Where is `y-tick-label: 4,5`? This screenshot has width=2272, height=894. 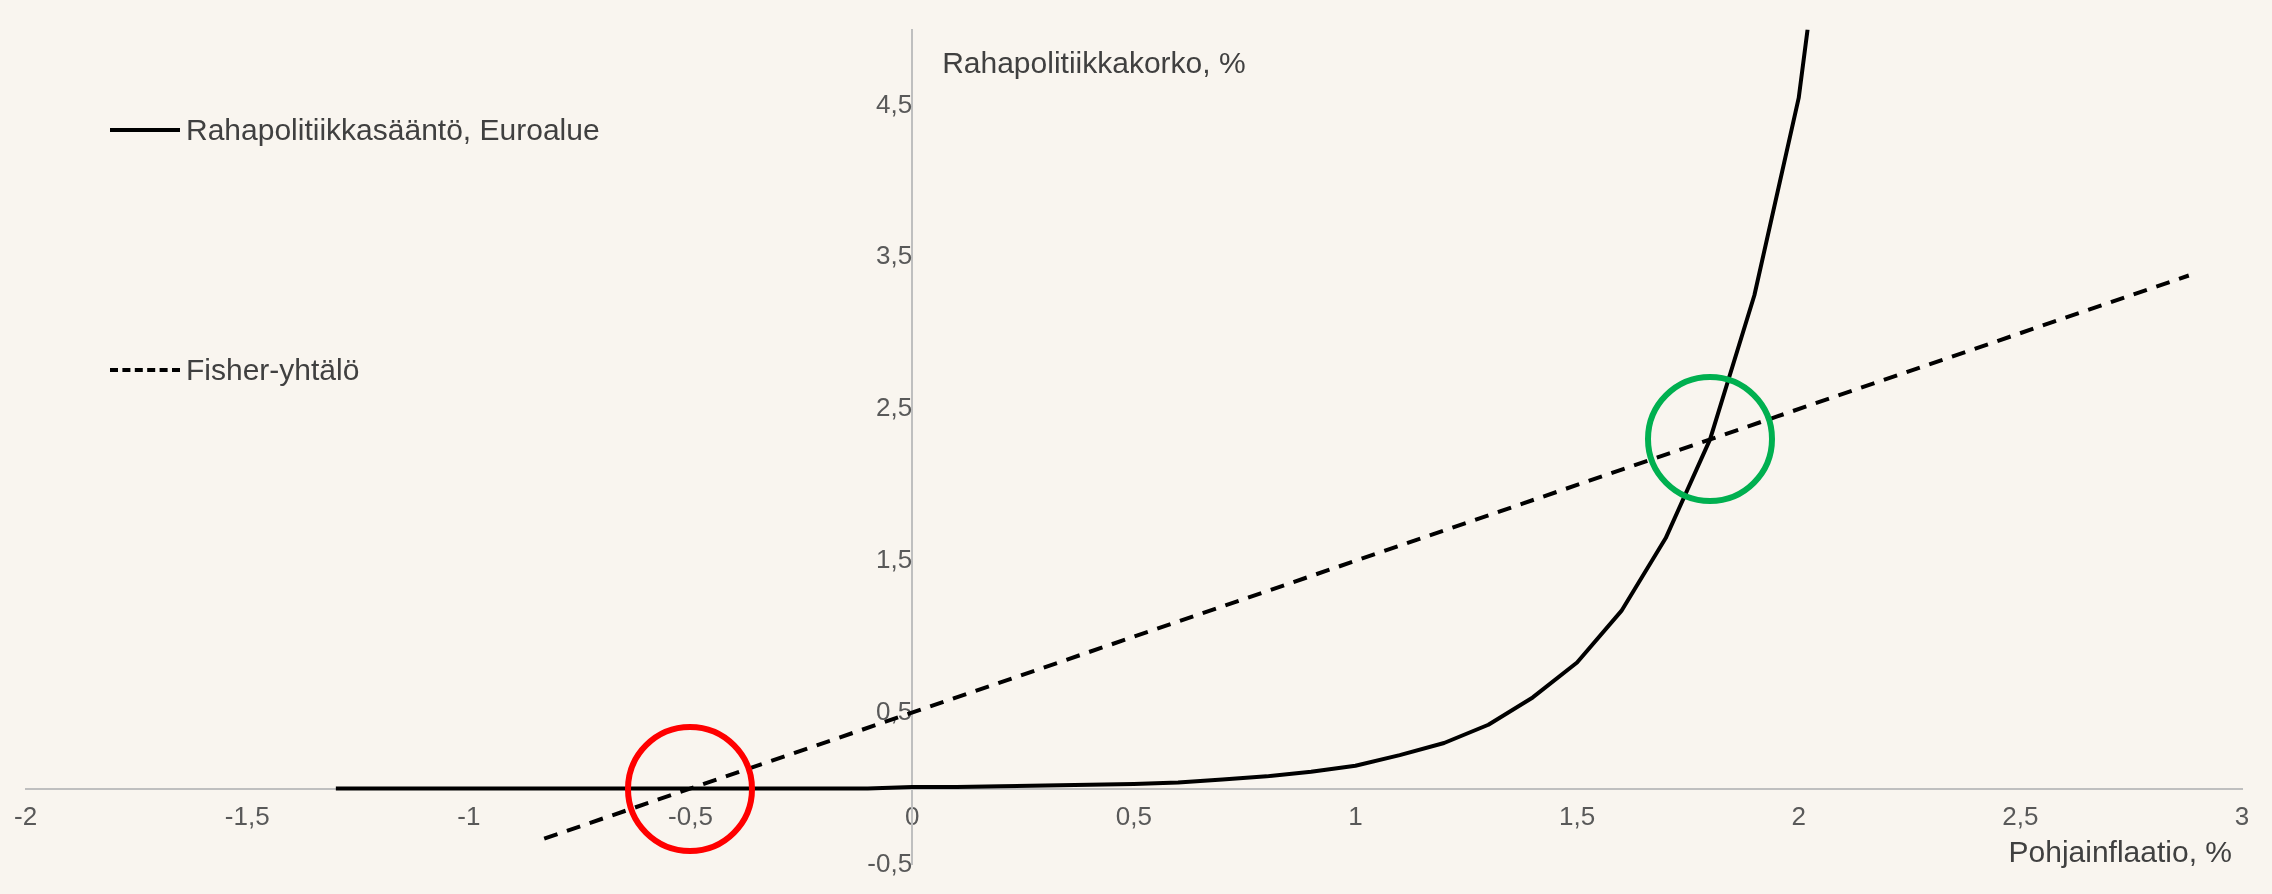
y-tick-label: 4,5 is located at coordinates (894, 103).